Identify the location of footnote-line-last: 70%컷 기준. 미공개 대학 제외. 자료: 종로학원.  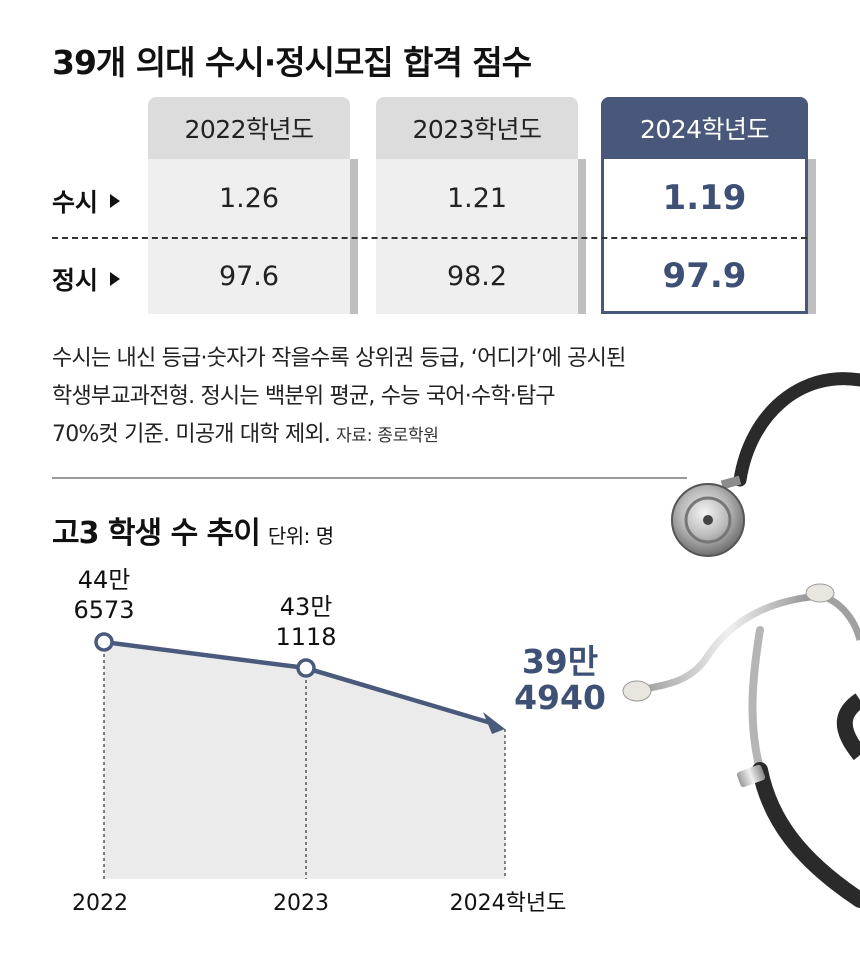
(397, 435).